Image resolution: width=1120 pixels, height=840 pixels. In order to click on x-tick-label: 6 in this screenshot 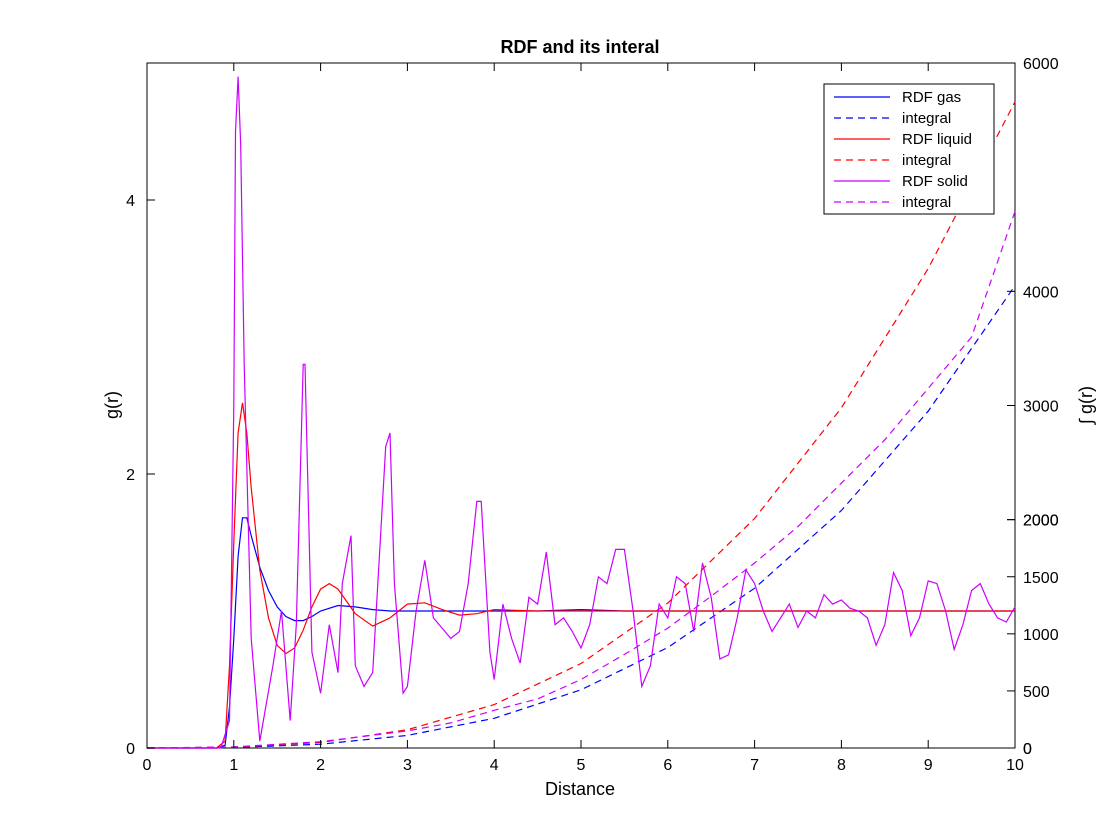, I will do `click(667, 765)`.